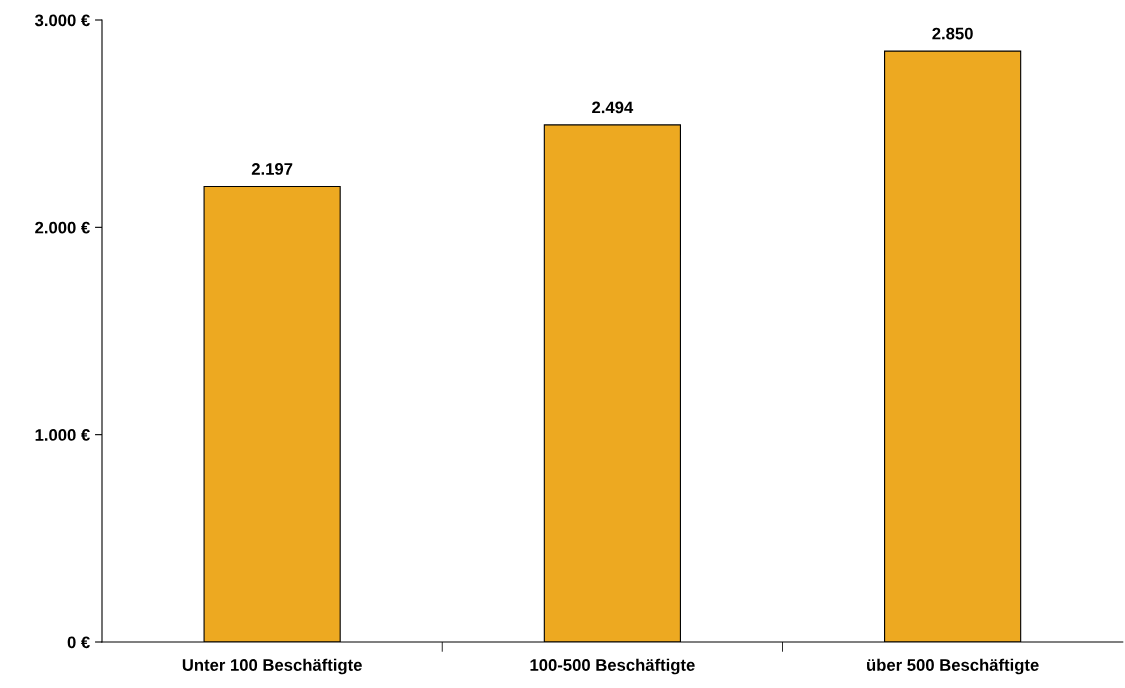  What do you see at coordinates (953, 666) in the screenshot?
I see `x-tick-label: über 500 Beschäftigte` at bounding box center [953, 666].